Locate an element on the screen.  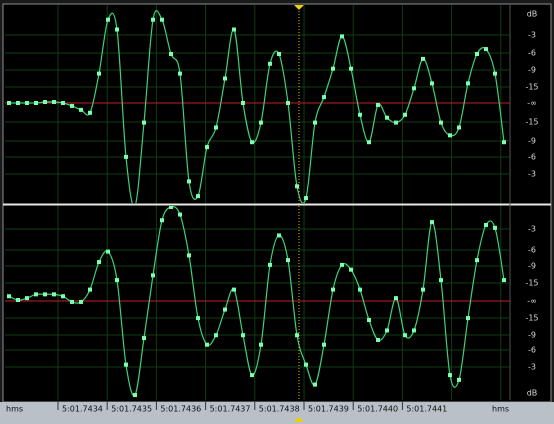
ruler-label: 5:01.7438 is located at coordinates (279, 409).